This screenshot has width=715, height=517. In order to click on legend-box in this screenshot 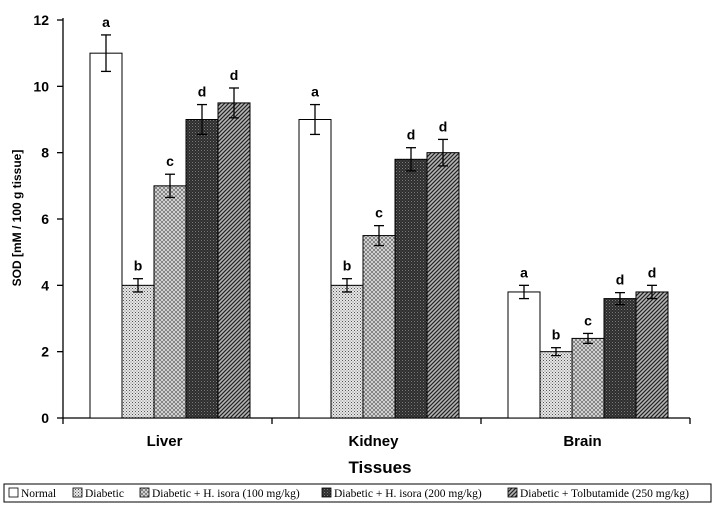, I will do `click(357, 493)`.